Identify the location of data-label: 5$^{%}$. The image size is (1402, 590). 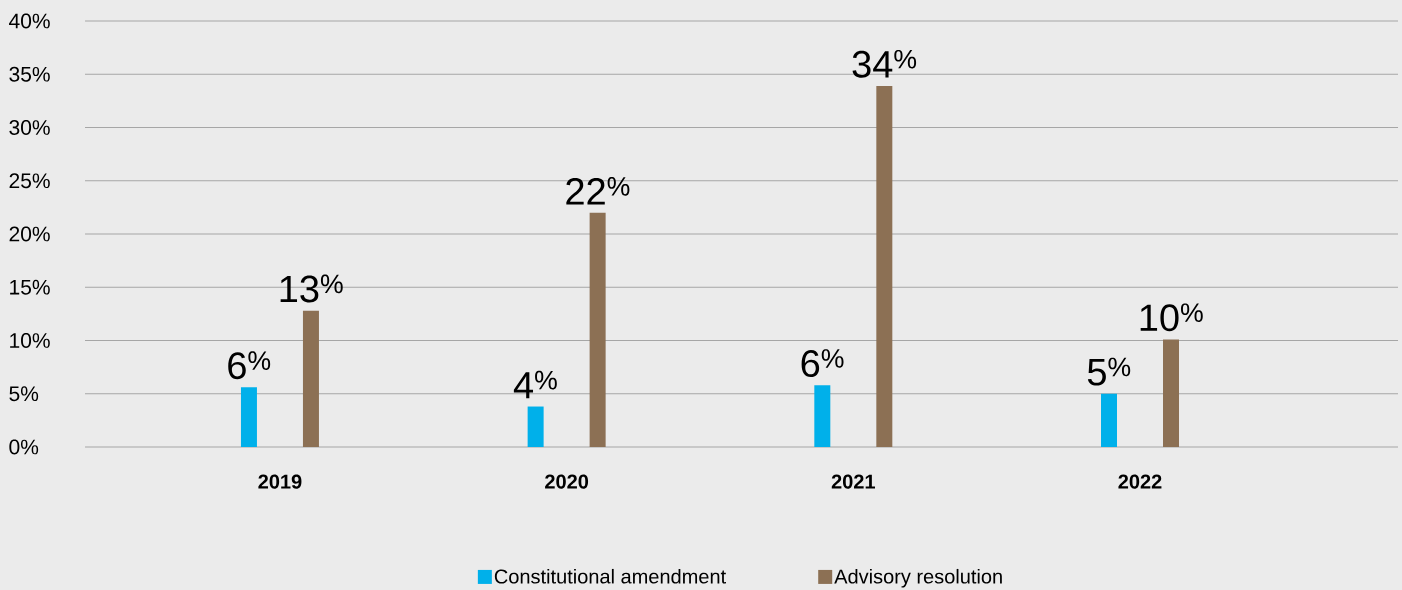
(1109, 371).